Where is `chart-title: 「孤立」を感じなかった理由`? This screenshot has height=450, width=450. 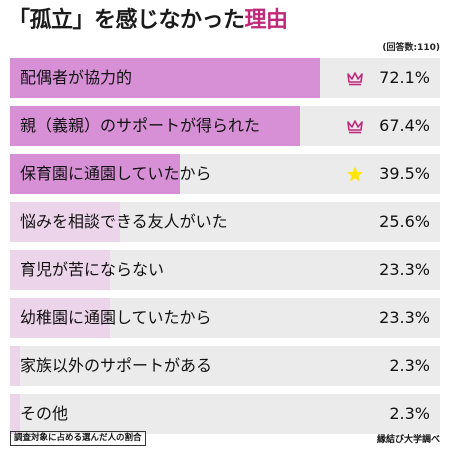 chart-title: 「孤立」を感じなかった理由 is located at coordinates (148, 21).